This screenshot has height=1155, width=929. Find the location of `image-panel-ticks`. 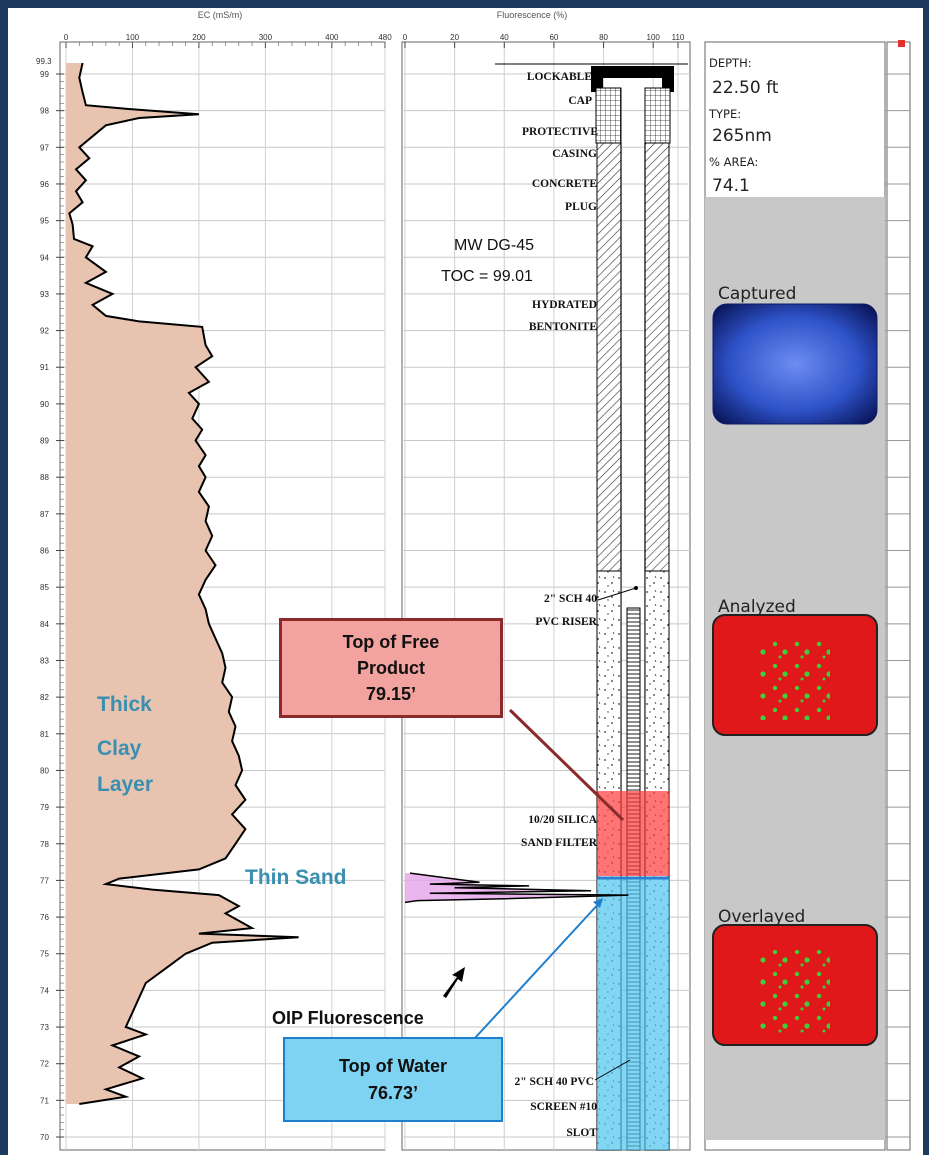

image-panel-ticks is located at coordinates (897, 605).